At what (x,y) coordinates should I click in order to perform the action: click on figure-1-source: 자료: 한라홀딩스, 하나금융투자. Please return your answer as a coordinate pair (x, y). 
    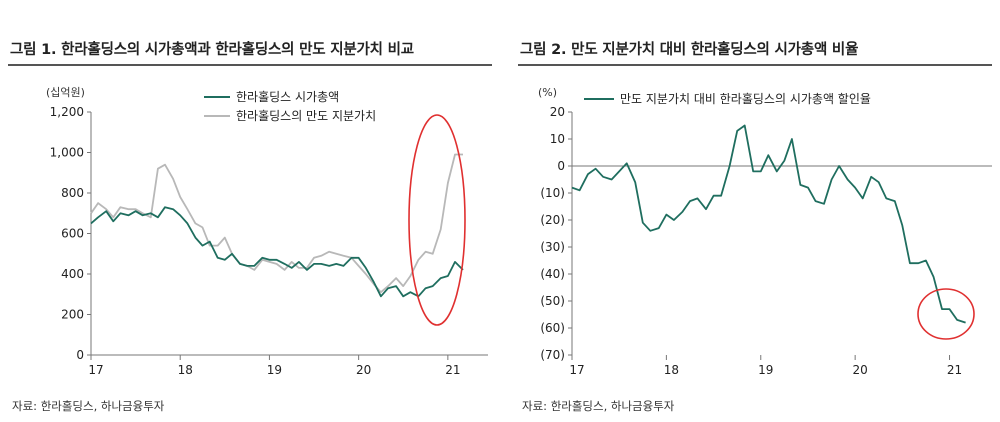
    Looking at the image, I should click on (88, 406).